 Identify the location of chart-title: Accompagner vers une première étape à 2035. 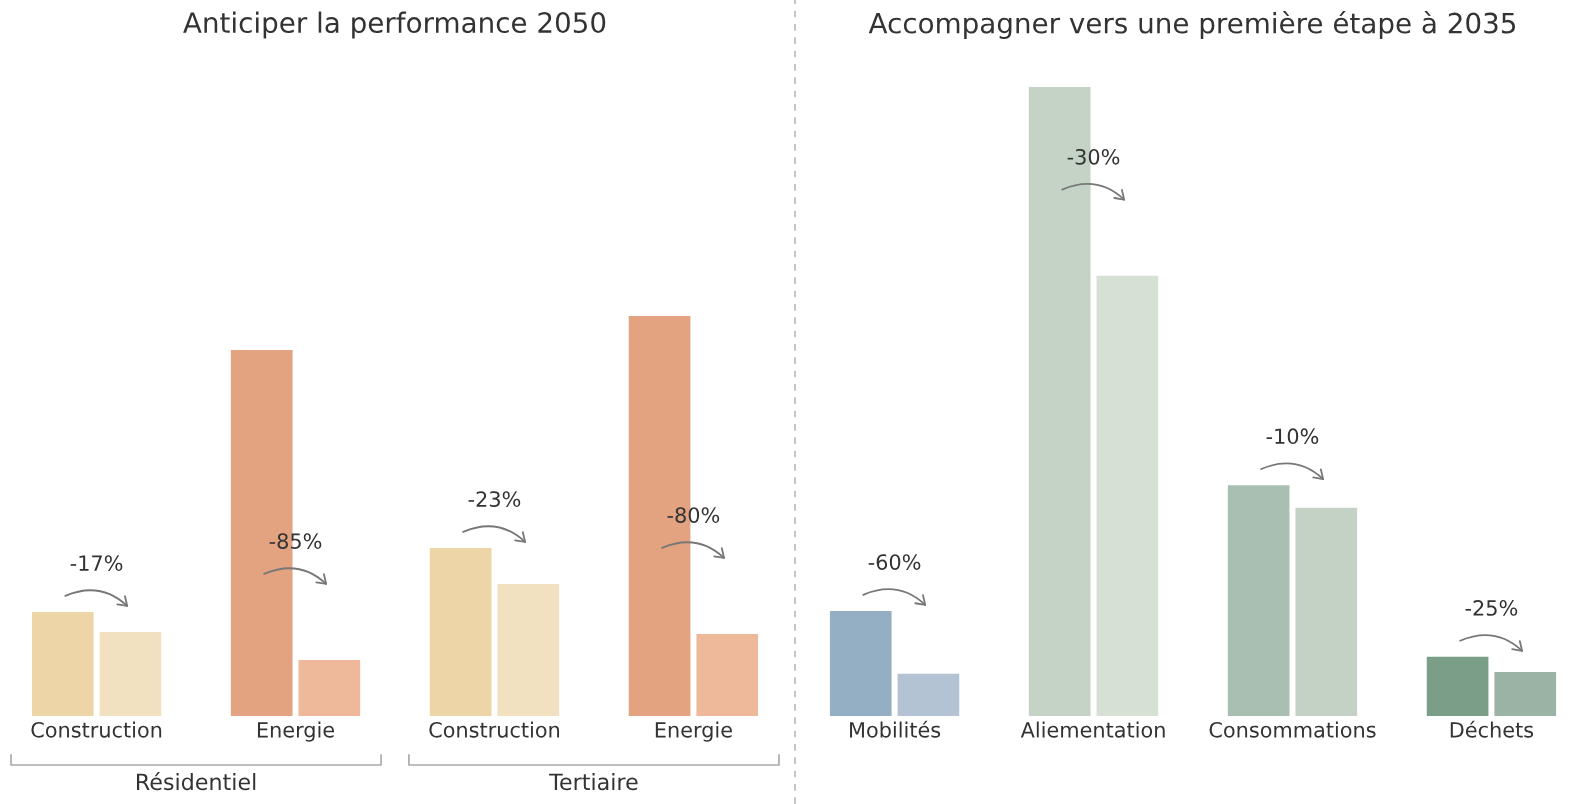
(1192, 25).